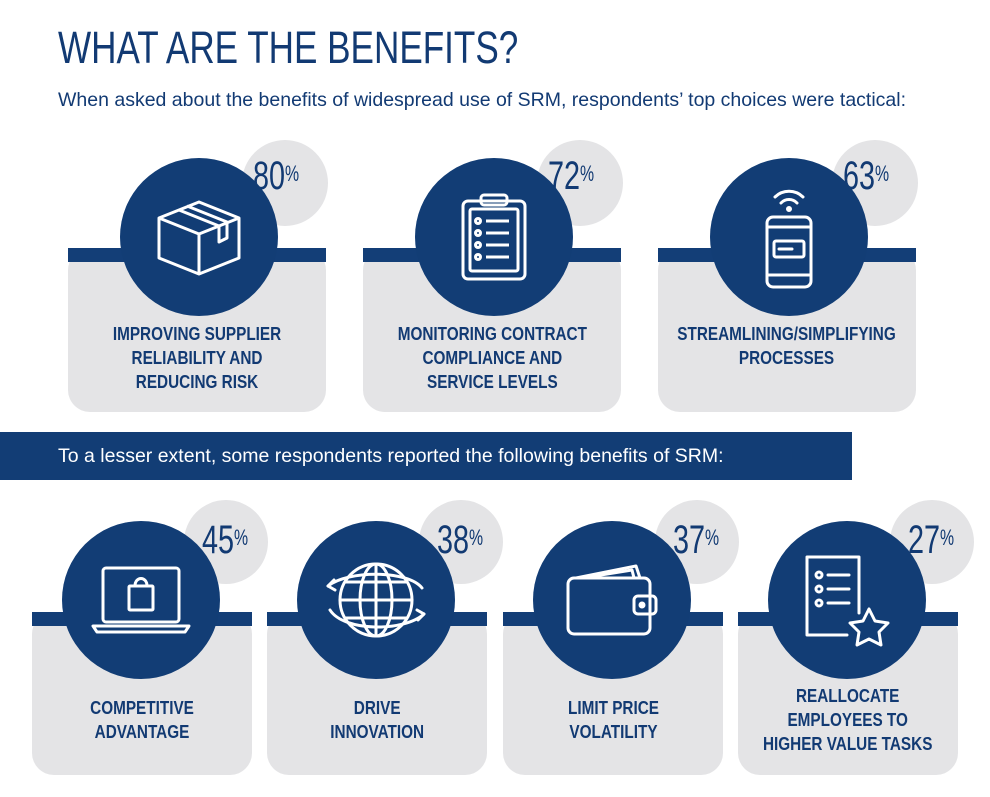 This screenshot has height=797, width=990. What do you see at coordinates (571, 176) in the screenshot?
I see `percent-value: 72%` at bounding box center [571, 176].